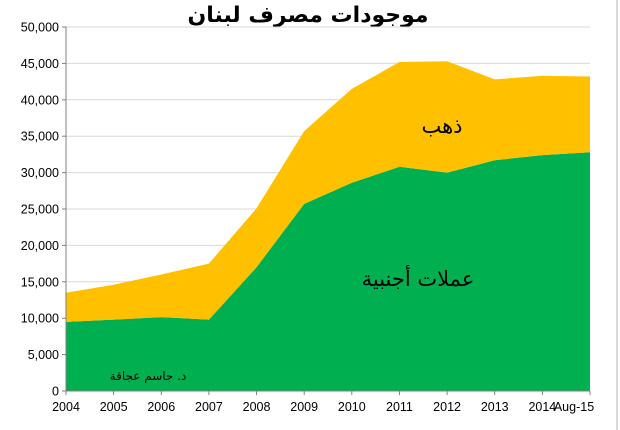  What do you see at coordinates (399, 407) in the screenshot?
I see `x-tick-label: 2011` at bounding box center [399, 407].